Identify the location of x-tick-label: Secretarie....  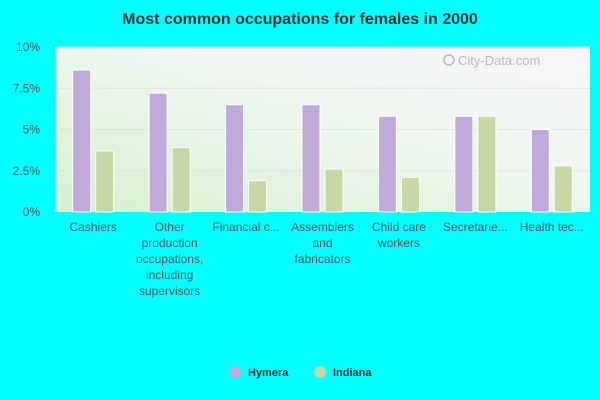
(475, 227).